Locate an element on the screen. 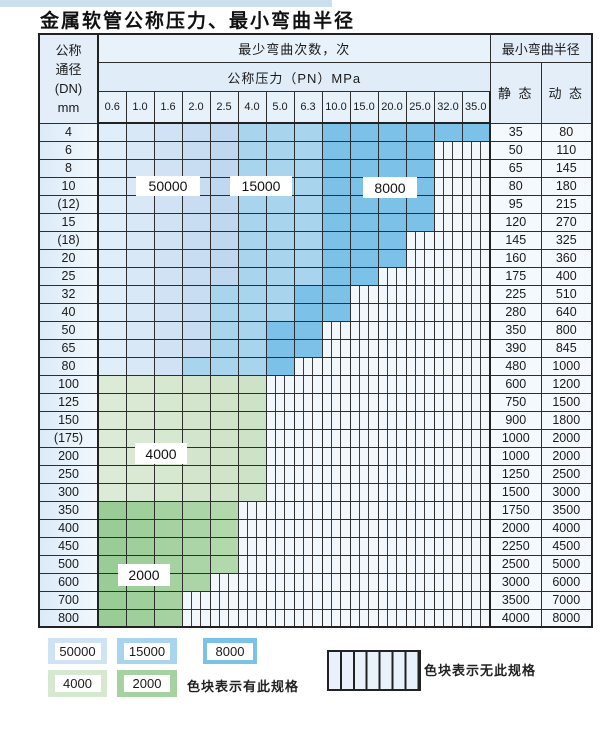 This screenshot has height=743, width=600. static-radius-value: 280 is located at coordinates (515, 312).